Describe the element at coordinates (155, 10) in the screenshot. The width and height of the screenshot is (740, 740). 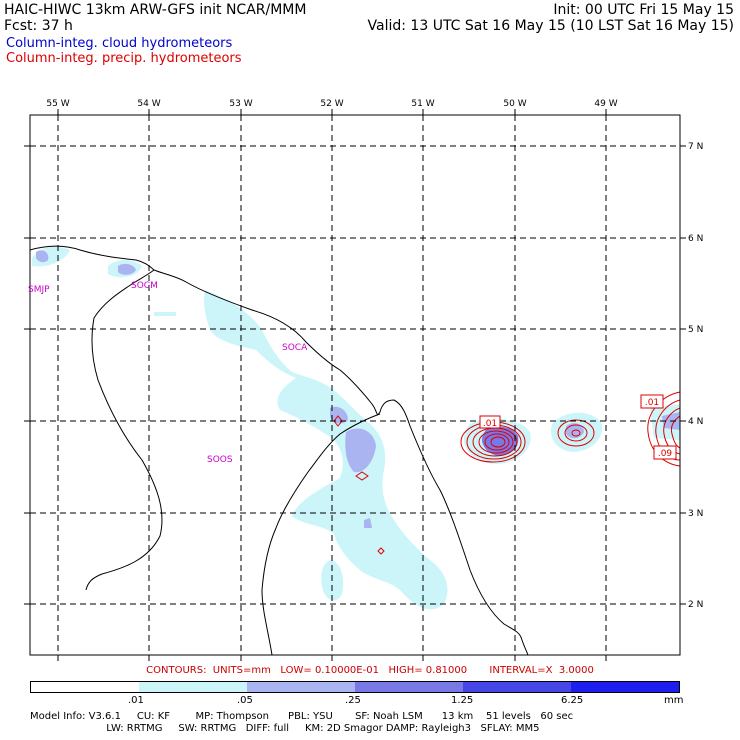
I see `map-title: HAIC-HIWC 13km ARW-GFS init NCAR/MMM` at that location.